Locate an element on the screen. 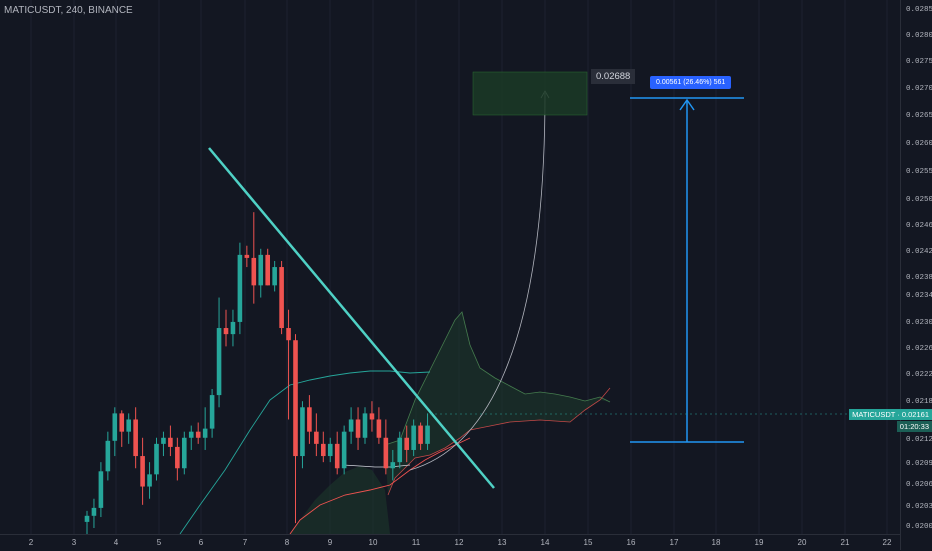 Image resolution: width=932 pixels, height=551 pixels. ichimoku-cloud is located at coordinates (497, 403).